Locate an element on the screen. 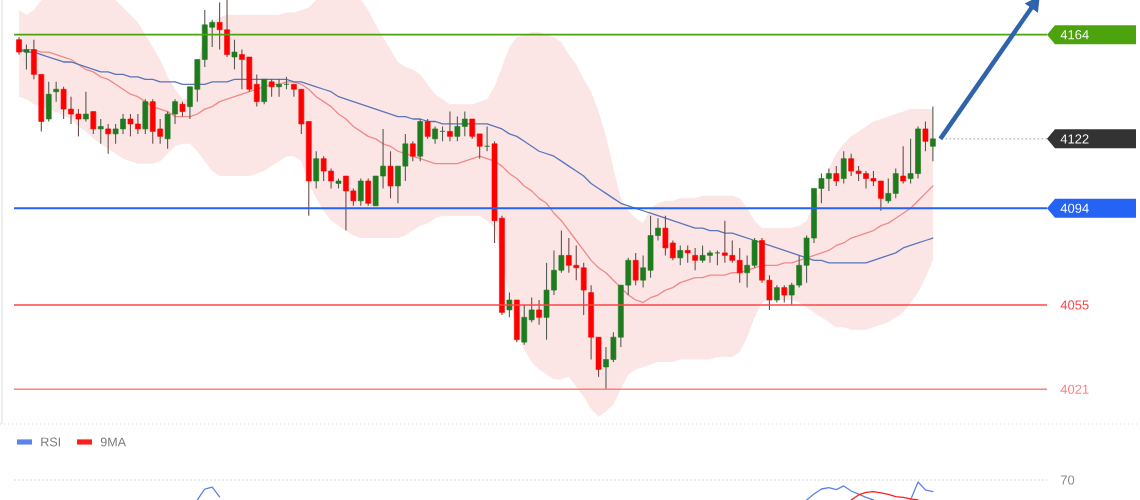 The width and height of the screenshot is (1140, 500). y-tick-label: 4094 is located at coordinates (1074, 208).